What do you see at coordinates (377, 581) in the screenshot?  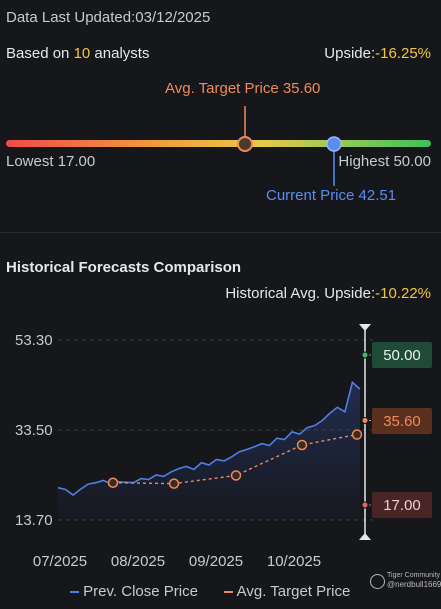 I see `tiger-logo-icon` at bounding box center [377, 581].